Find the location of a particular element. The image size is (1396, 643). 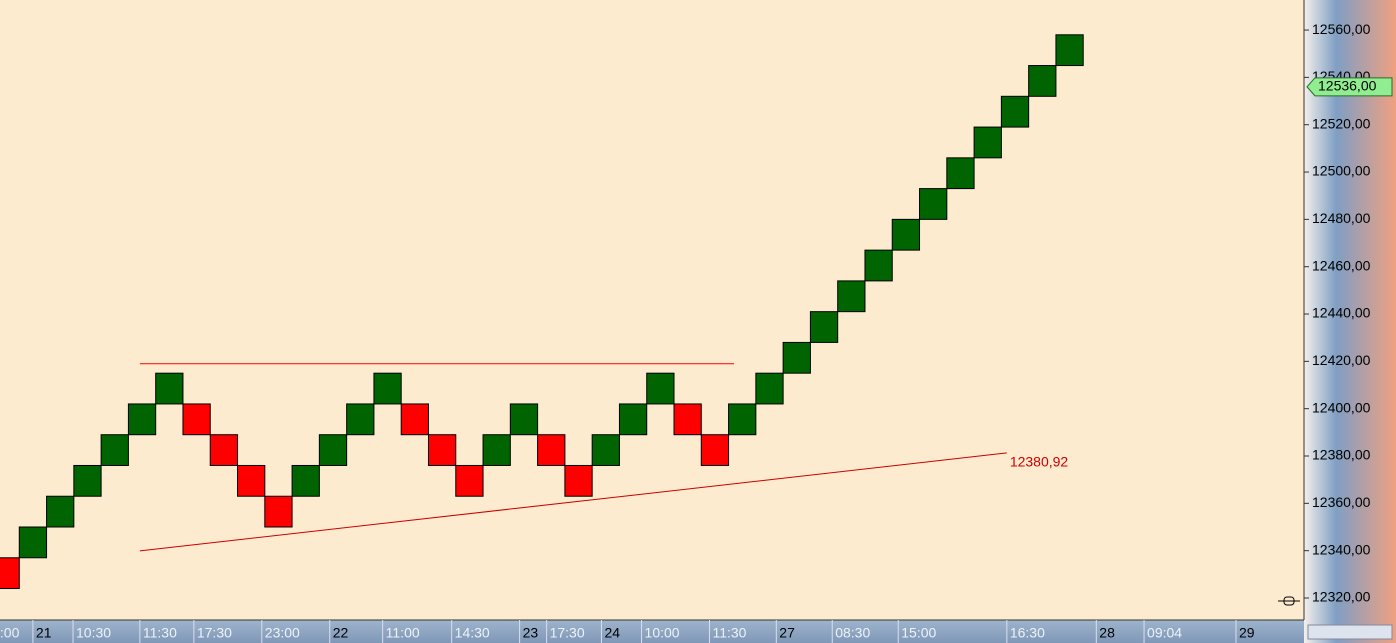

y-tick-label: 12500,00 is located at coordinates (1341, 171).